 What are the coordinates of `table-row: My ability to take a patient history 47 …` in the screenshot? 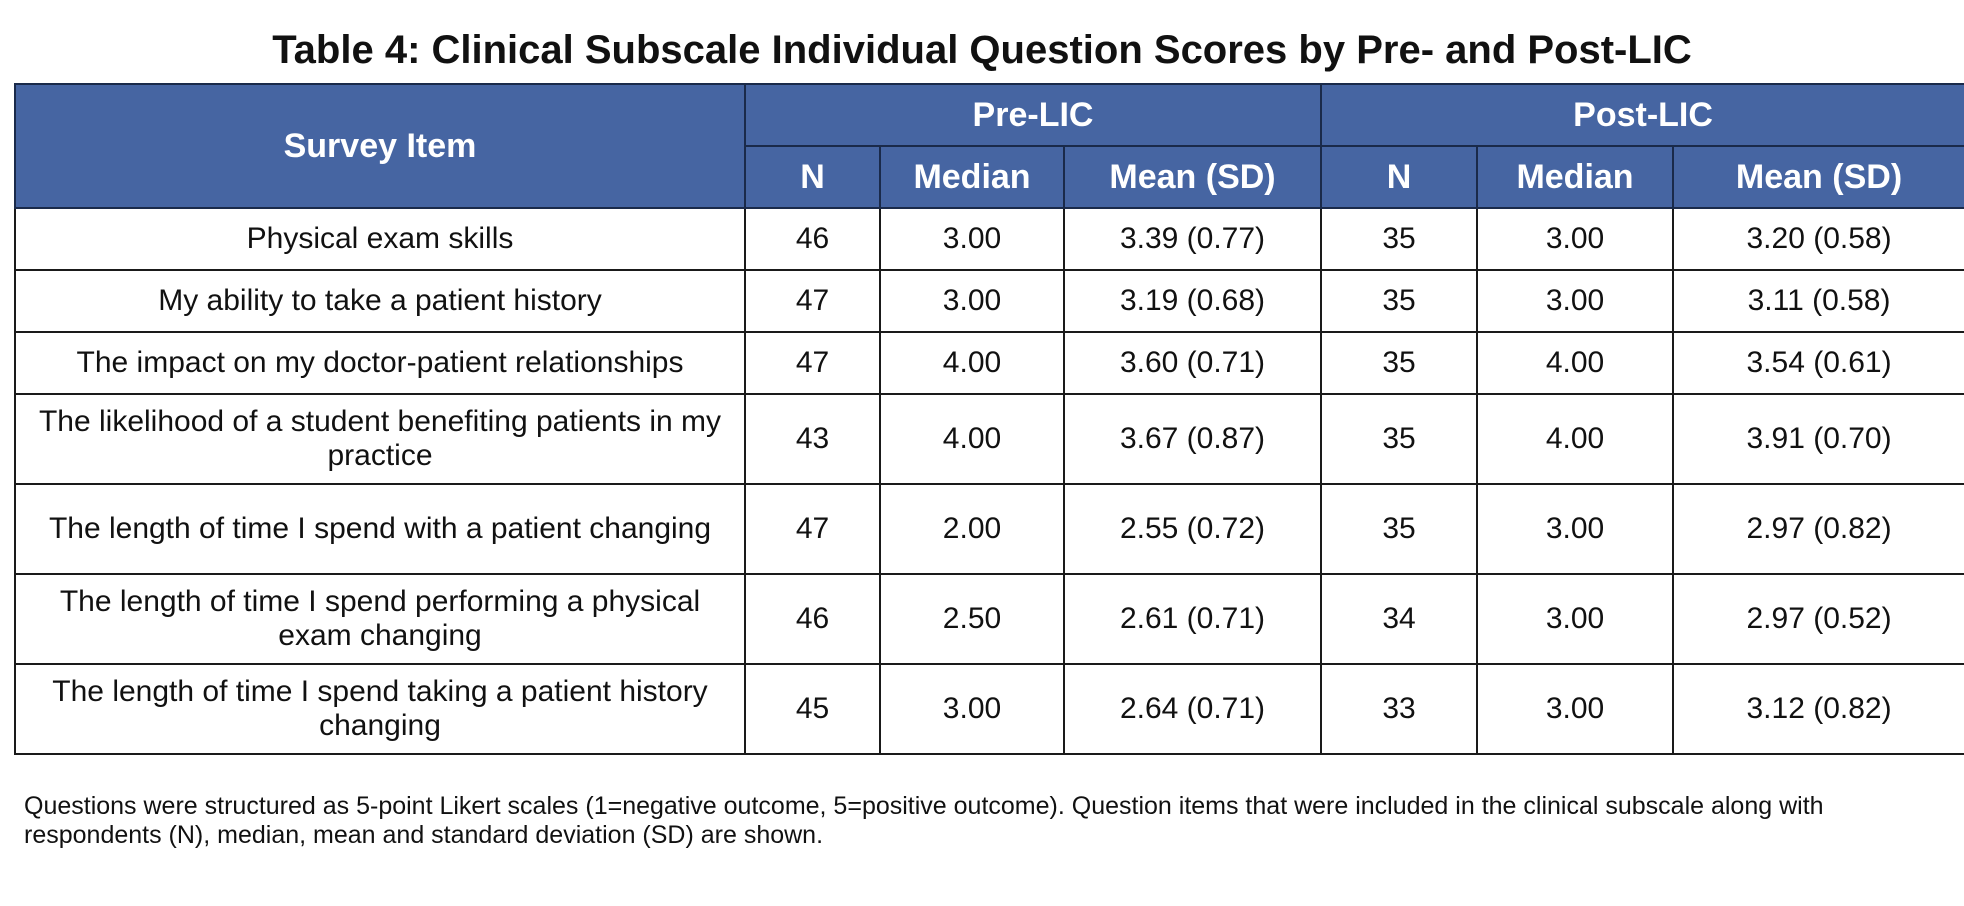 It's located at (989, 301).